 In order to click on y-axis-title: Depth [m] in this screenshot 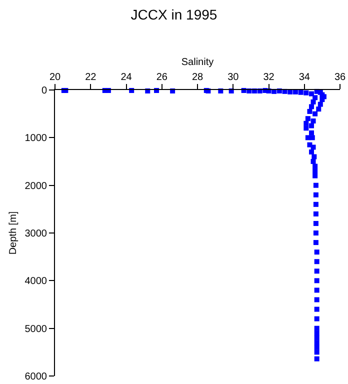, I will do `click(13, 233)`.